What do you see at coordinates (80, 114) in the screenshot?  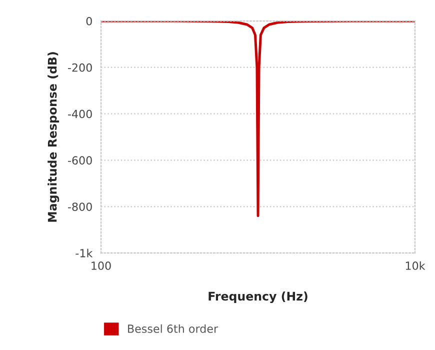 I see `y-tick-label: -400` at bounding box center [80, 114].